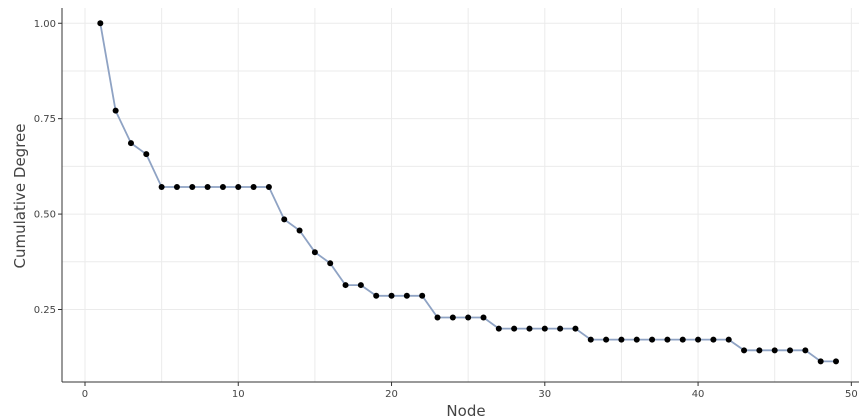 This screenshot has width=859, height=420. Describe the element at coordinates (851, 394) in the screenshot. I see `x-tick-label: 50` at that location.